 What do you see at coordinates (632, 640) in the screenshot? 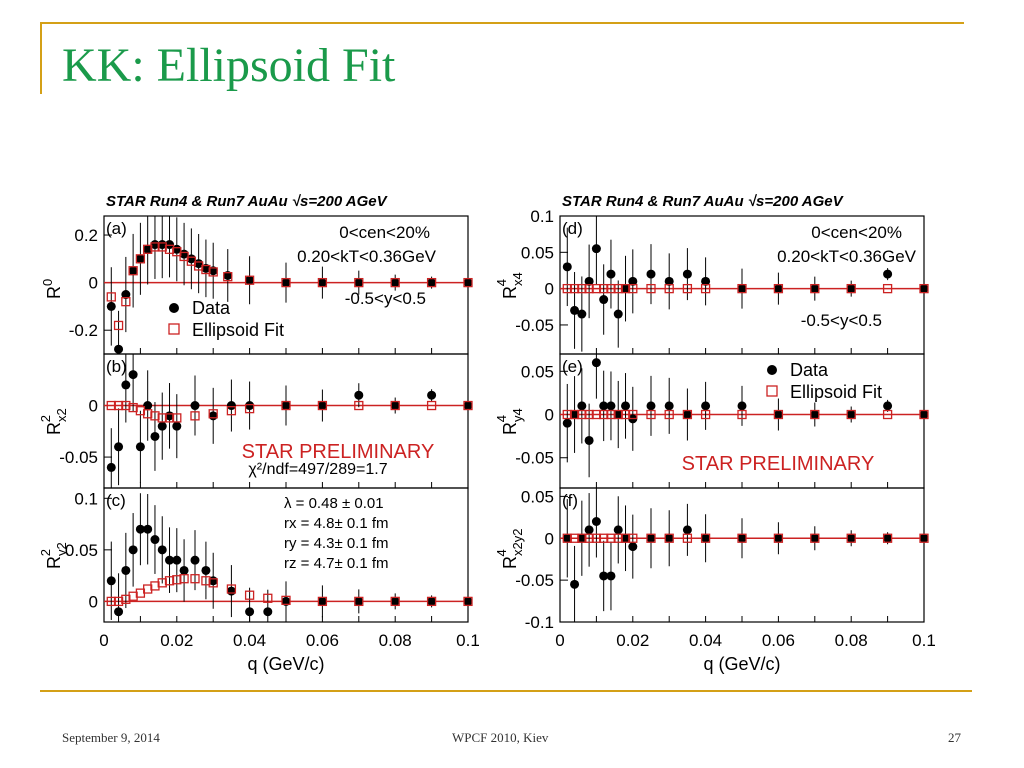
I see `panel-f-xtick-label-1: 0.02` at bounding box center [632, 640].